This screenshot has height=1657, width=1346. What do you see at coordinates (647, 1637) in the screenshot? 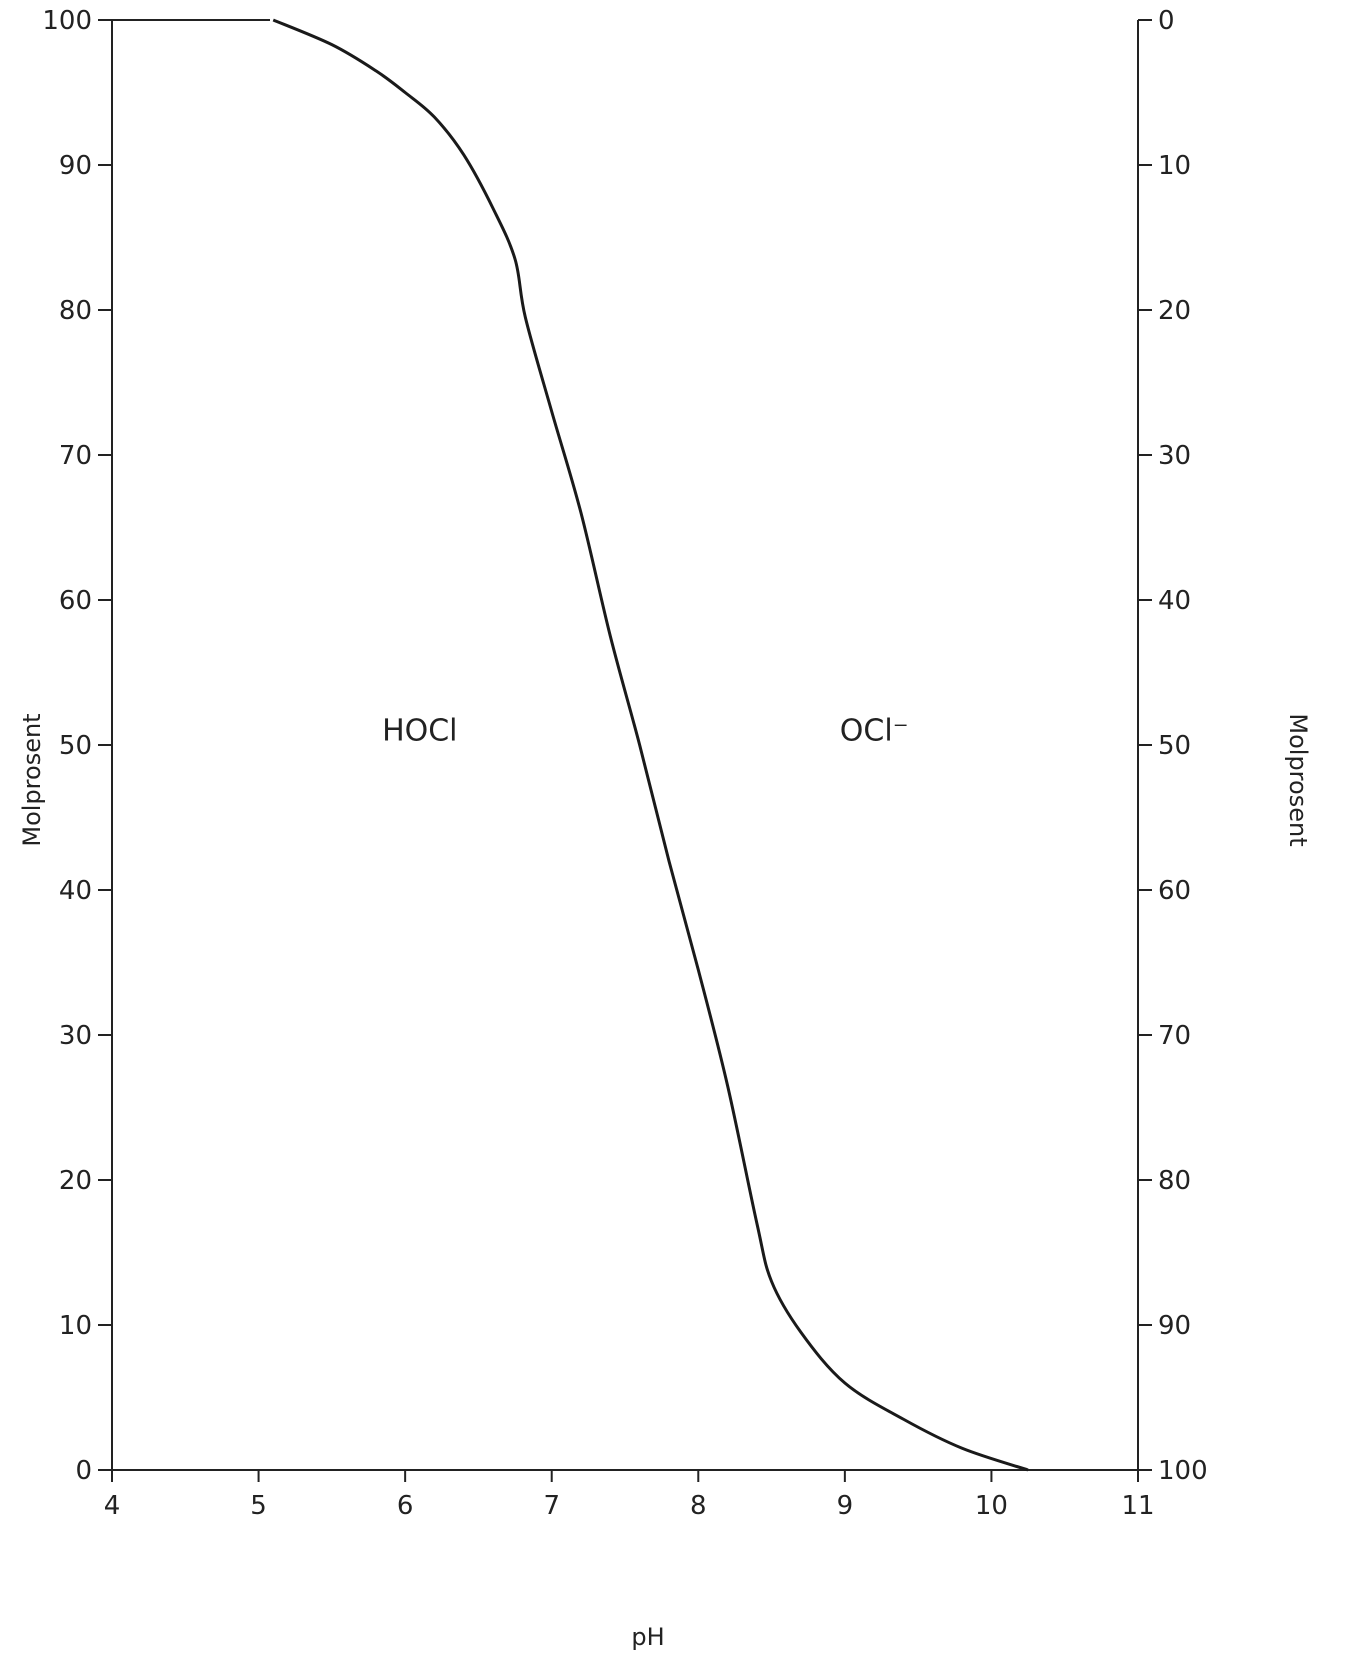
I see `x-axis-title: pH` at bounding box center [647, 1637].